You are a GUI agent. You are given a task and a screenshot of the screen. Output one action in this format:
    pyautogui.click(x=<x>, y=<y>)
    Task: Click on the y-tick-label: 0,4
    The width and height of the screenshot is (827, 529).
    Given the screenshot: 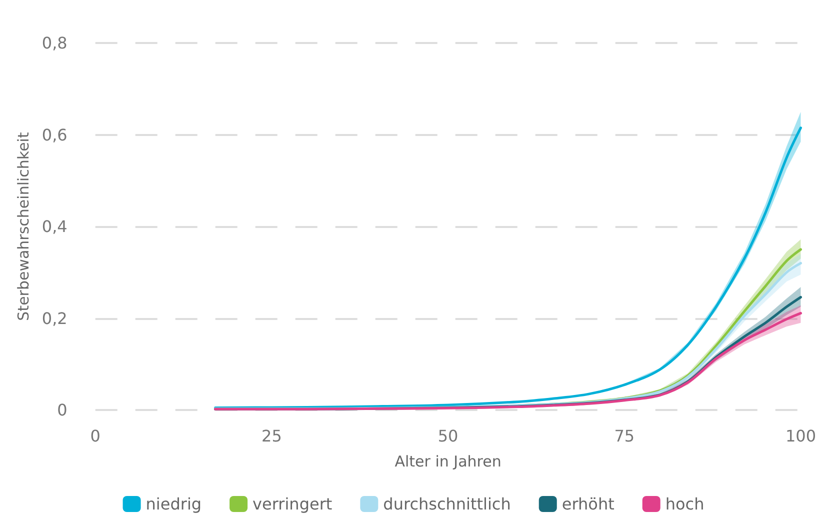 What is the action you would take?
    pyautogui.click(x=55, y=226)
    